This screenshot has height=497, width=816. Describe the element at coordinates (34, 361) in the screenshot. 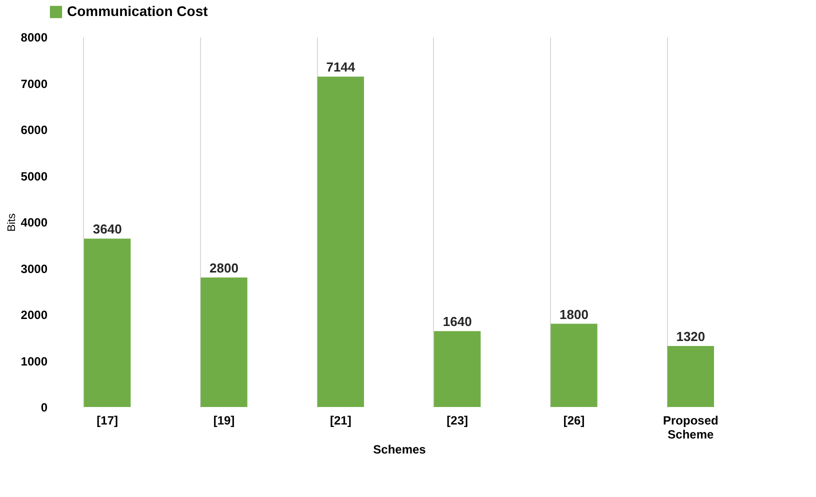

I see `y-tick-label: 1000` at that location.